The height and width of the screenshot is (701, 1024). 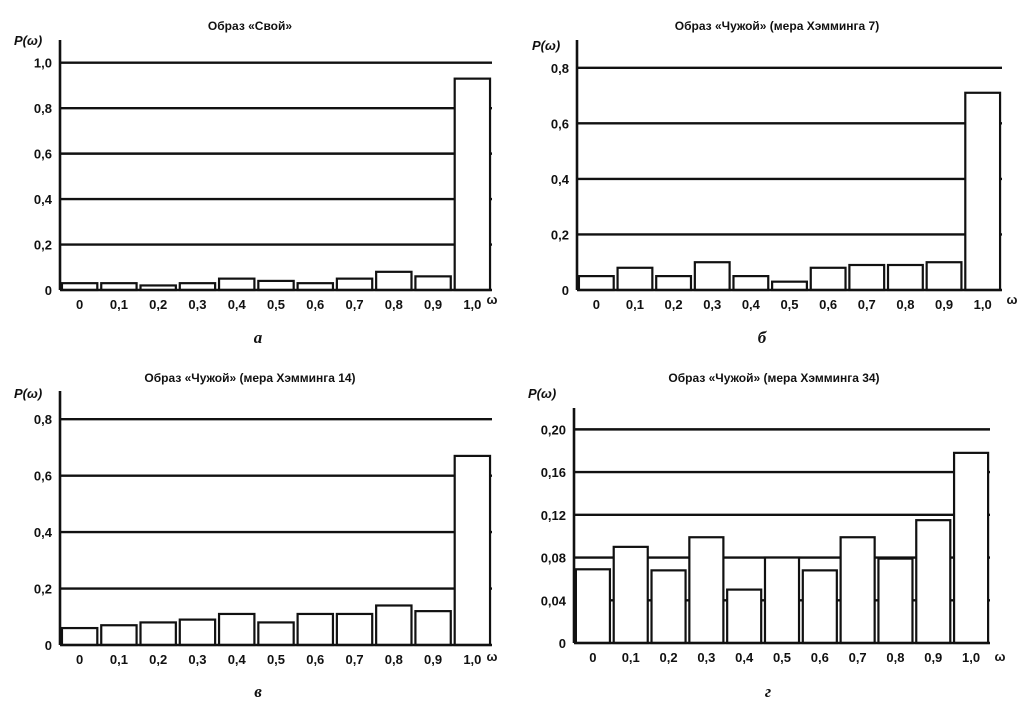 I want to click on subfigure-label: в, so click(x=258, y=691).